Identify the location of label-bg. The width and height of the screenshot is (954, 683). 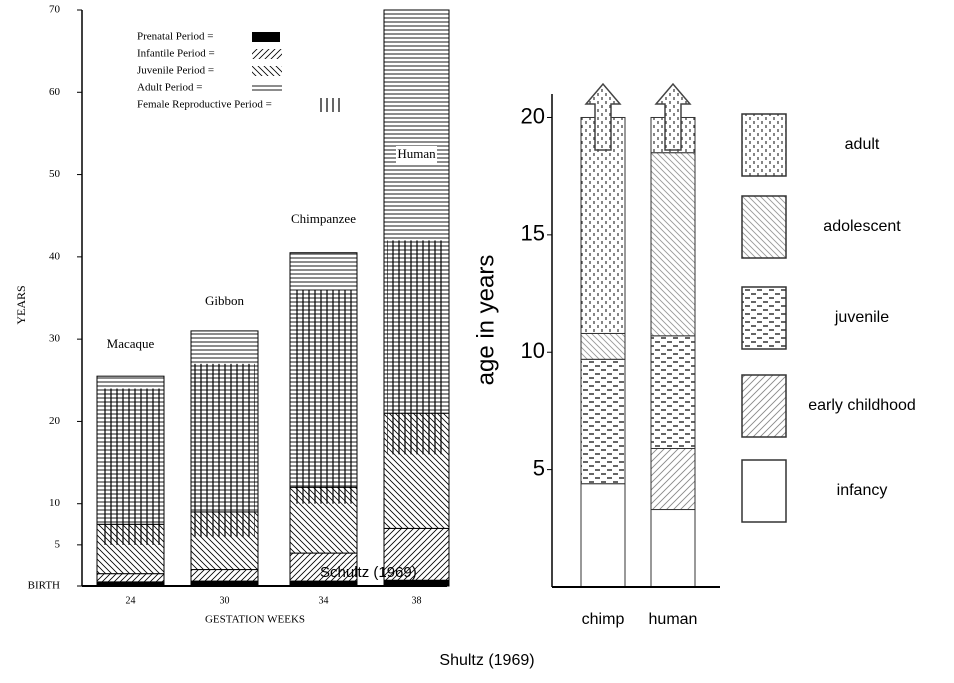
(416, 155).